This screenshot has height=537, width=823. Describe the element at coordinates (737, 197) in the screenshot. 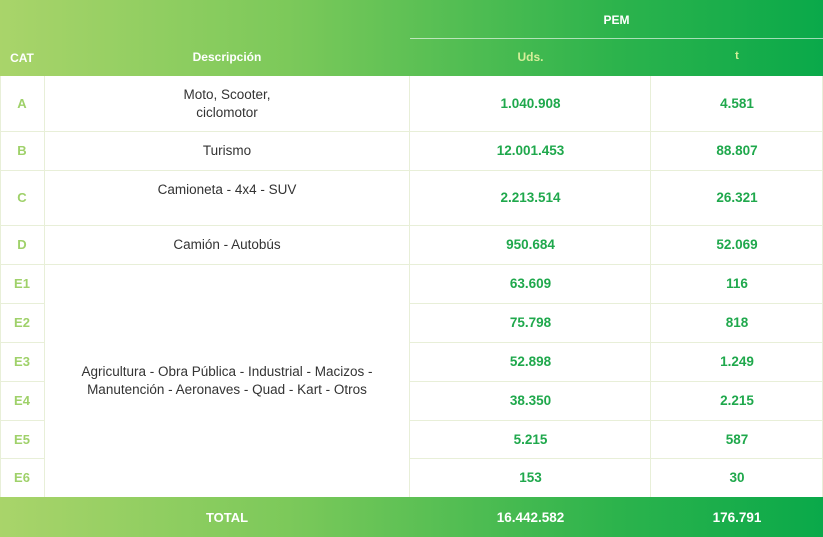

I see `row-c-t: 26.321` at that location.